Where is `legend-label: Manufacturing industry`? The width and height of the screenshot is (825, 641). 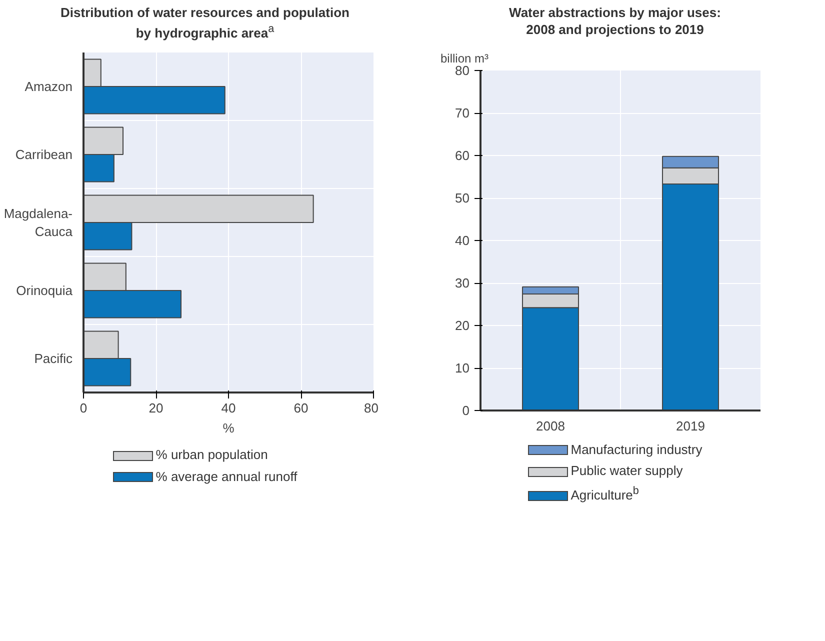
legend-label: Manufacturing industry is located at coordinates (636, 449).